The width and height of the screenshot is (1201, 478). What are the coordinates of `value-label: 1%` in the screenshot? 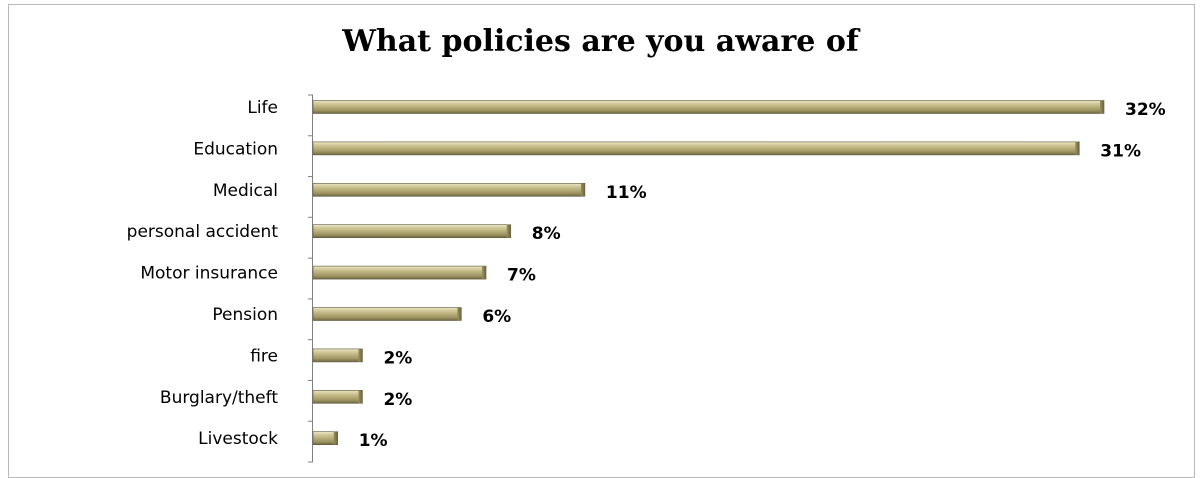 It's located at (373, 441).